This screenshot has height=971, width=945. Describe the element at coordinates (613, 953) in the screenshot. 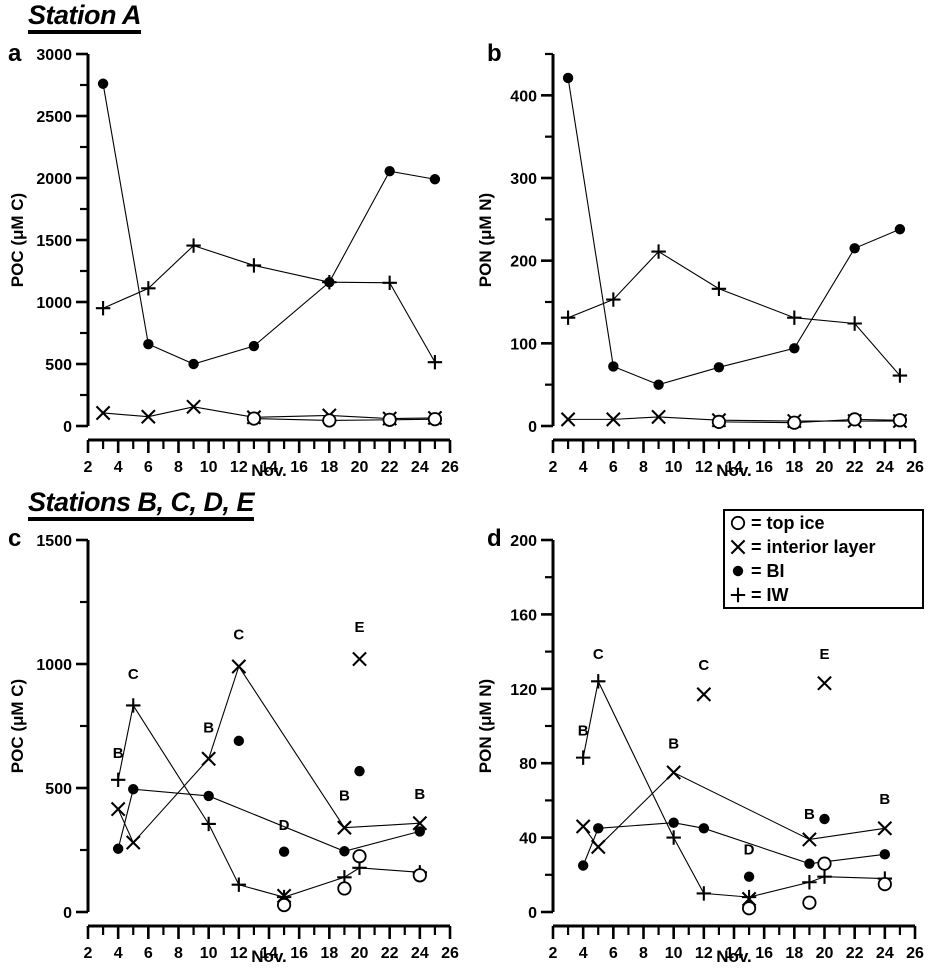

I see `x-tick-label: 6` at that location.